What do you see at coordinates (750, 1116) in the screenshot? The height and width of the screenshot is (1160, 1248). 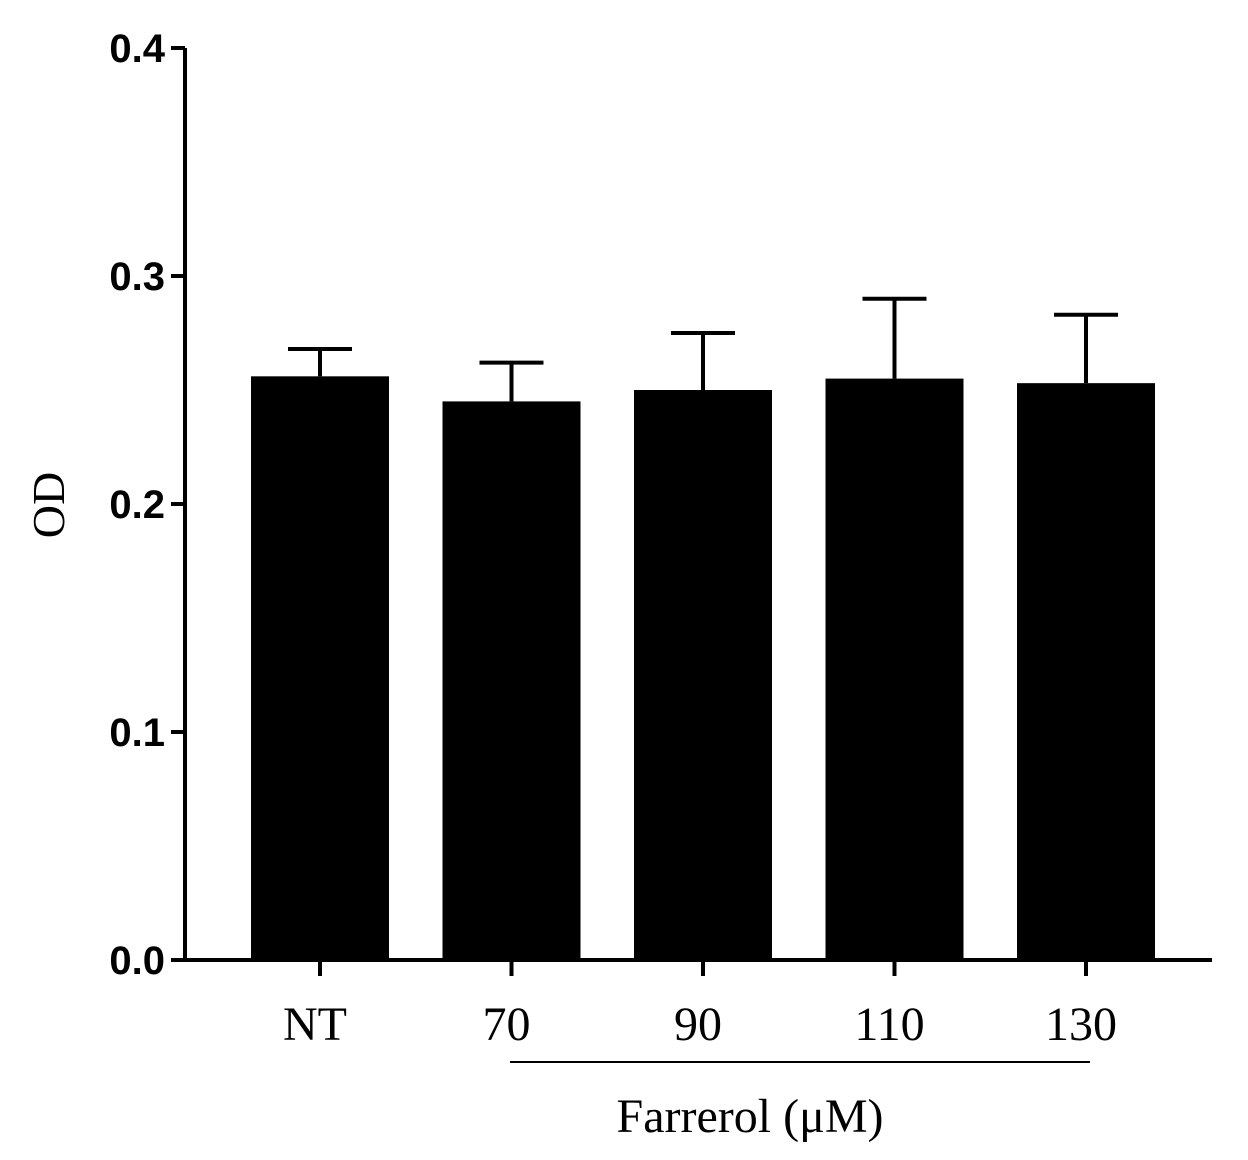 I see `group-label: Farrerol (μM)` at bounding box center [750, 1116].